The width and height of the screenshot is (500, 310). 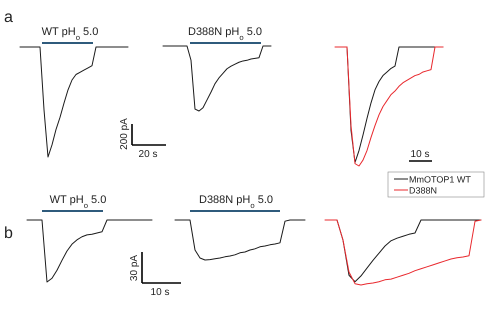 What do you see at coordinates (440, 179) in the screenshot?
I see `legend-label: MmOTOP1 WT` at bounding box center [440, 179].